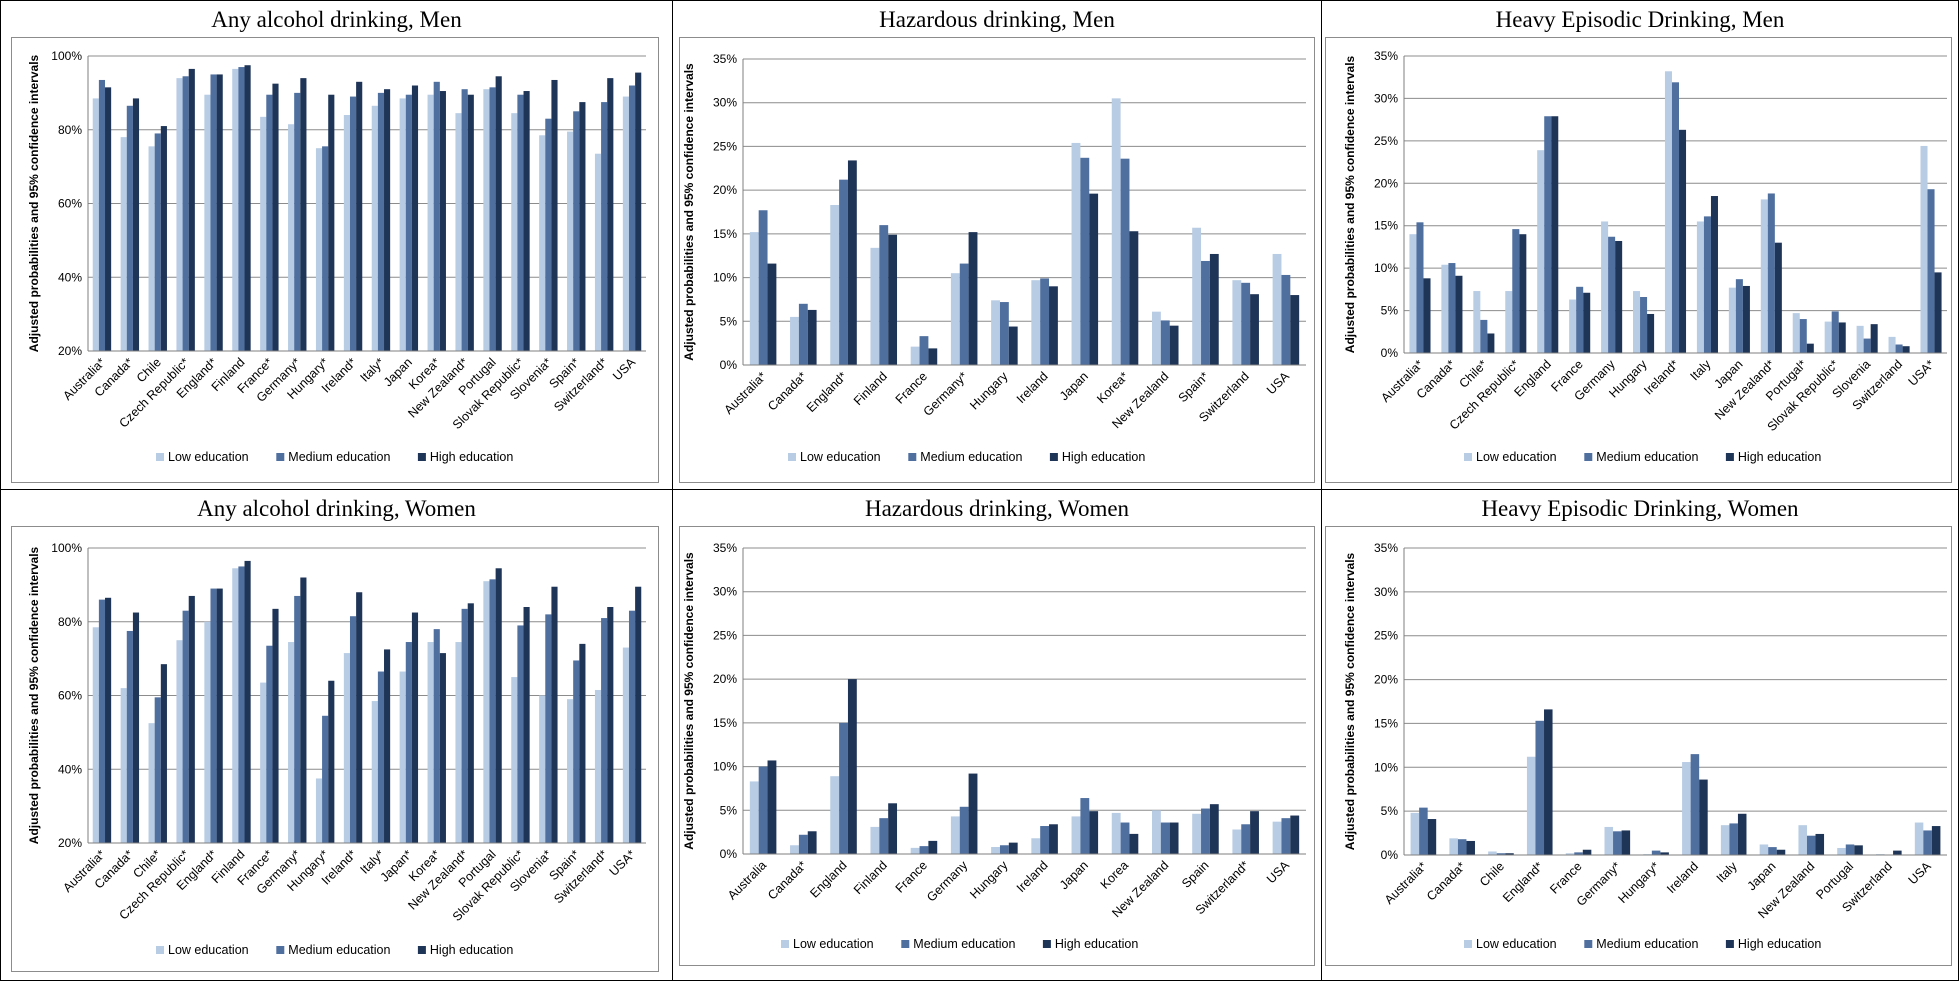 This screenshot has width=1959, height=981. What do you see at coordinates (729, 321) in the screenshot?
I see `y-tick-label: 5%` at bounding box center [729, 321].